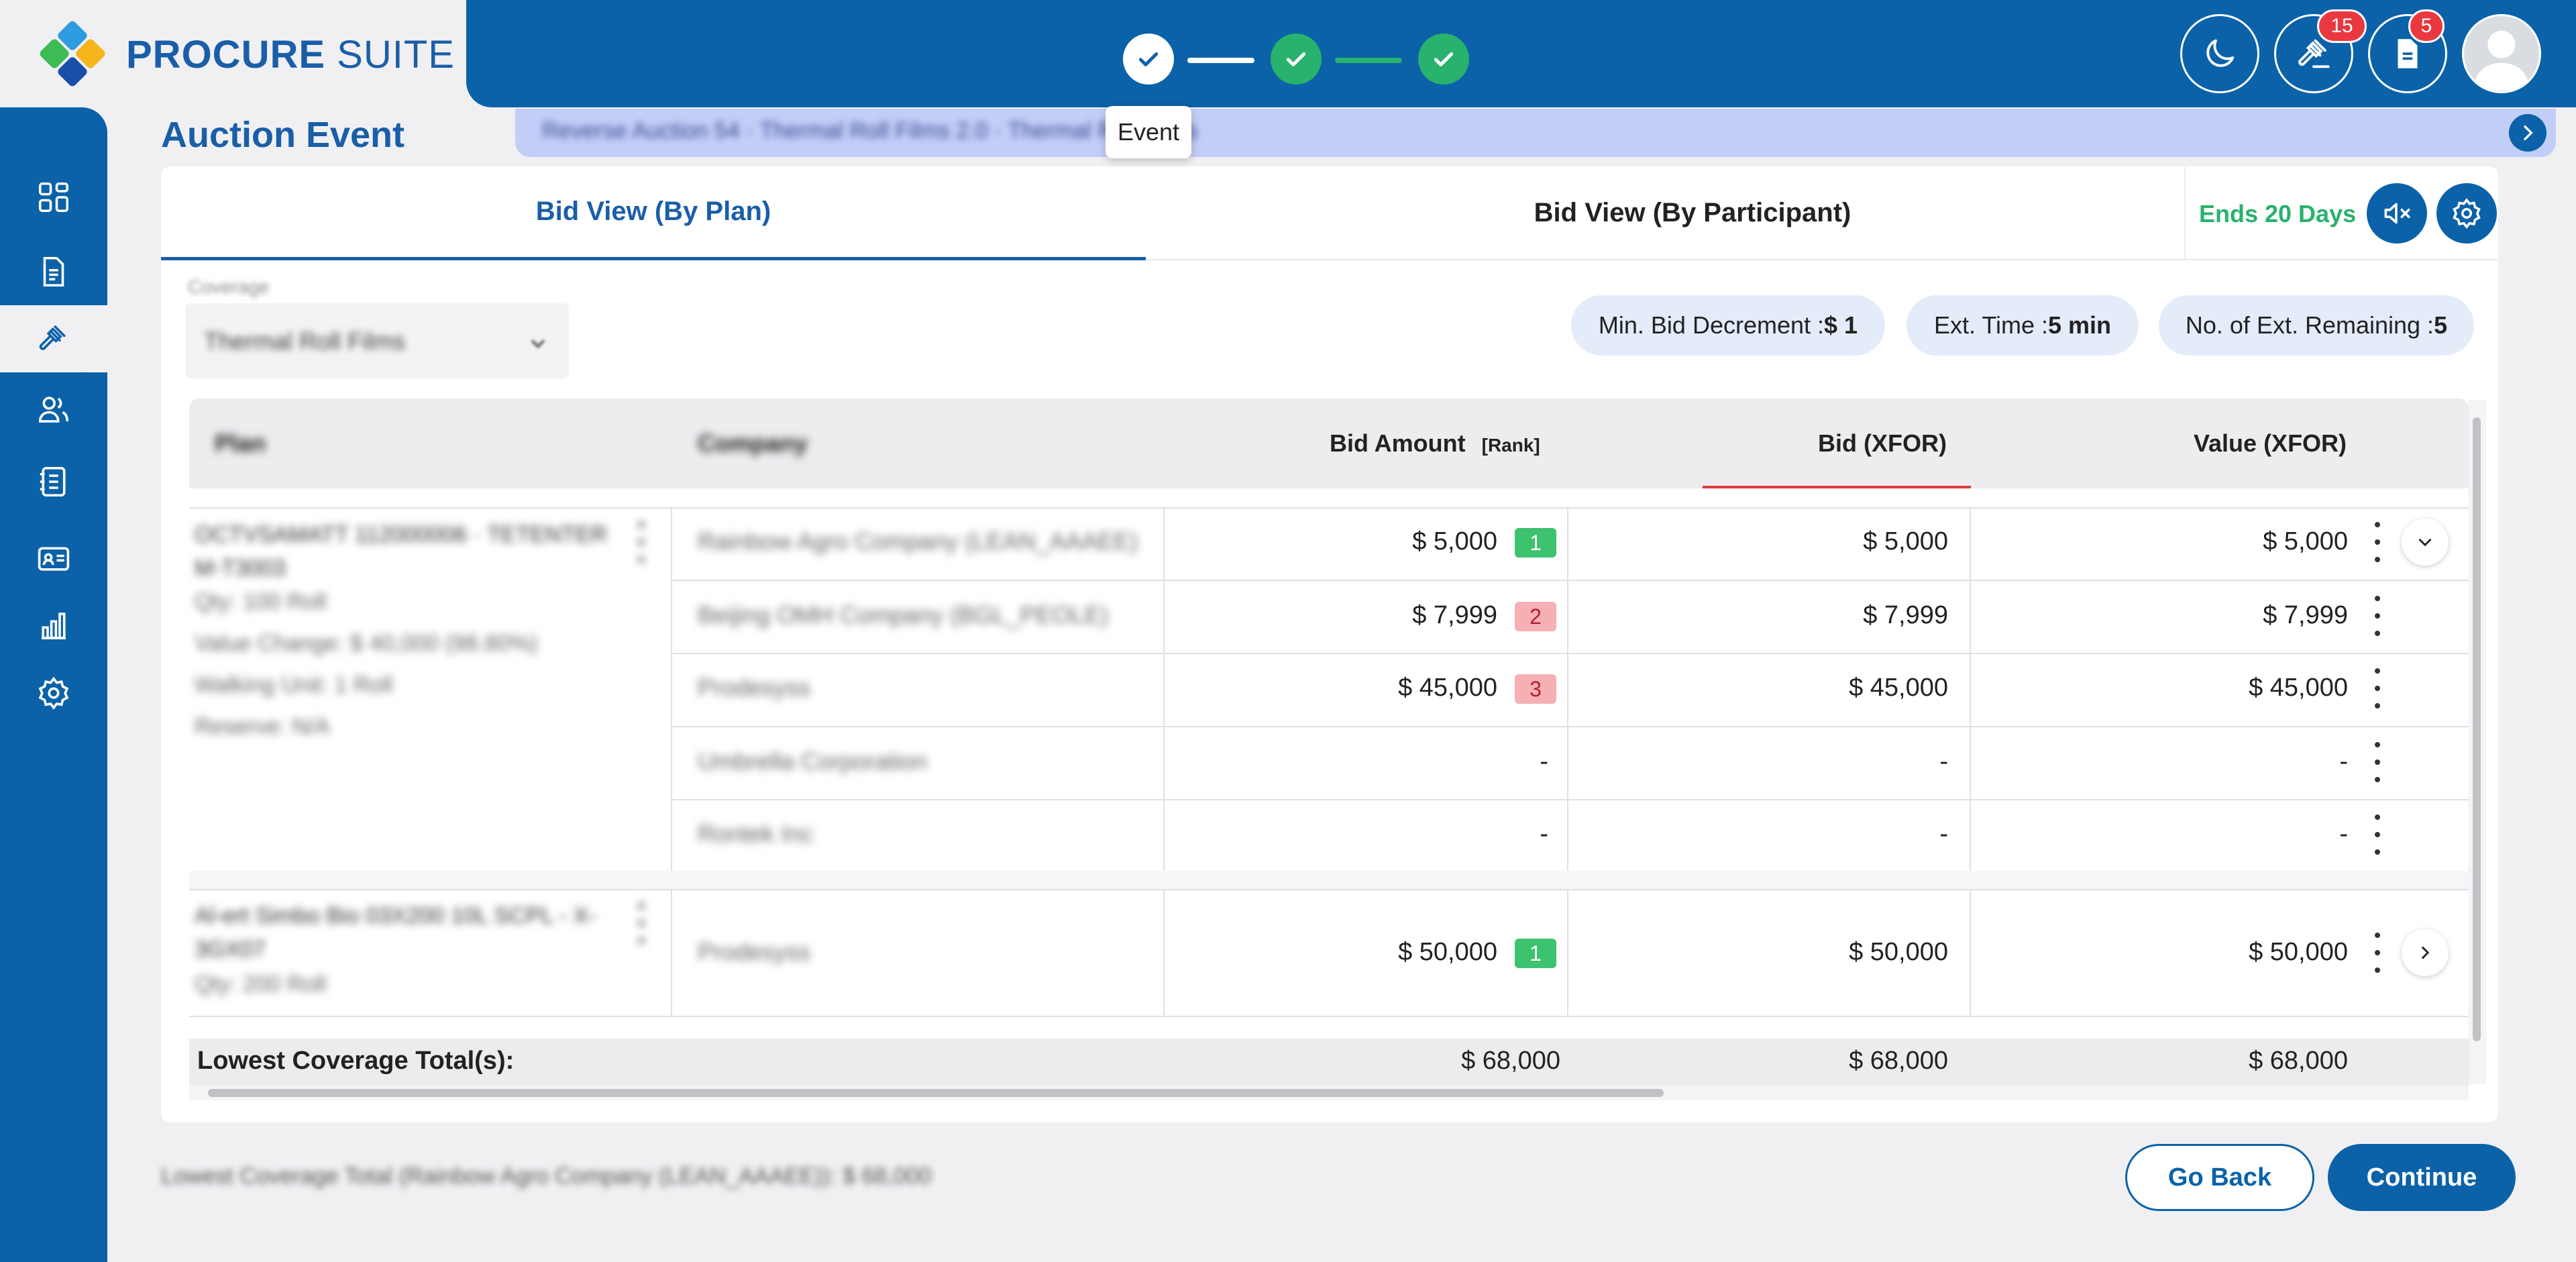 The image size is (2576, 1262). I want to click on sidebar-item-dashboard, so click(53, 197).